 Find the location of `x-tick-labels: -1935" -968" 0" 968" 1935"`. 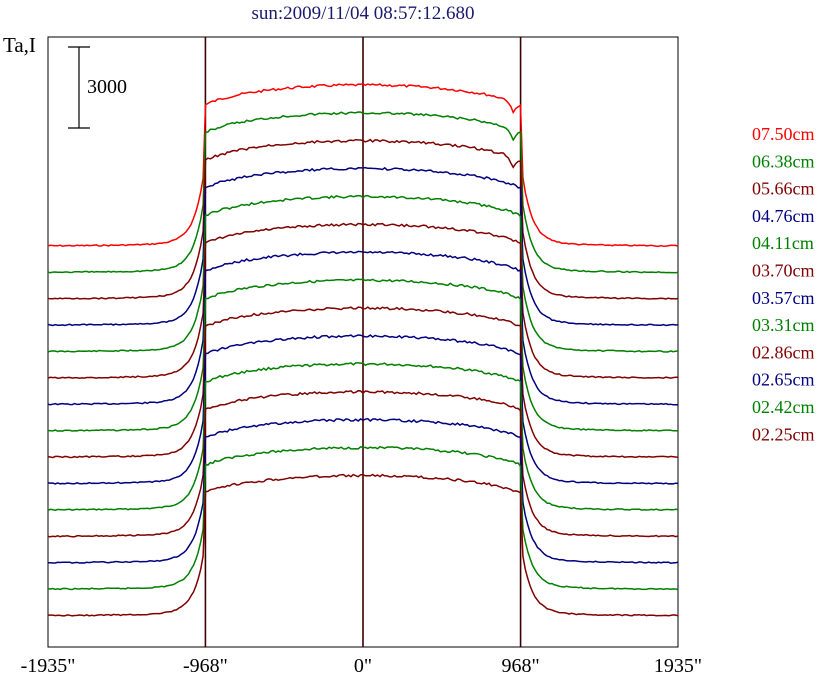

x-tick-labels: -1935" -968" 0" 968" 1935" is located at coordinates (362, 666).